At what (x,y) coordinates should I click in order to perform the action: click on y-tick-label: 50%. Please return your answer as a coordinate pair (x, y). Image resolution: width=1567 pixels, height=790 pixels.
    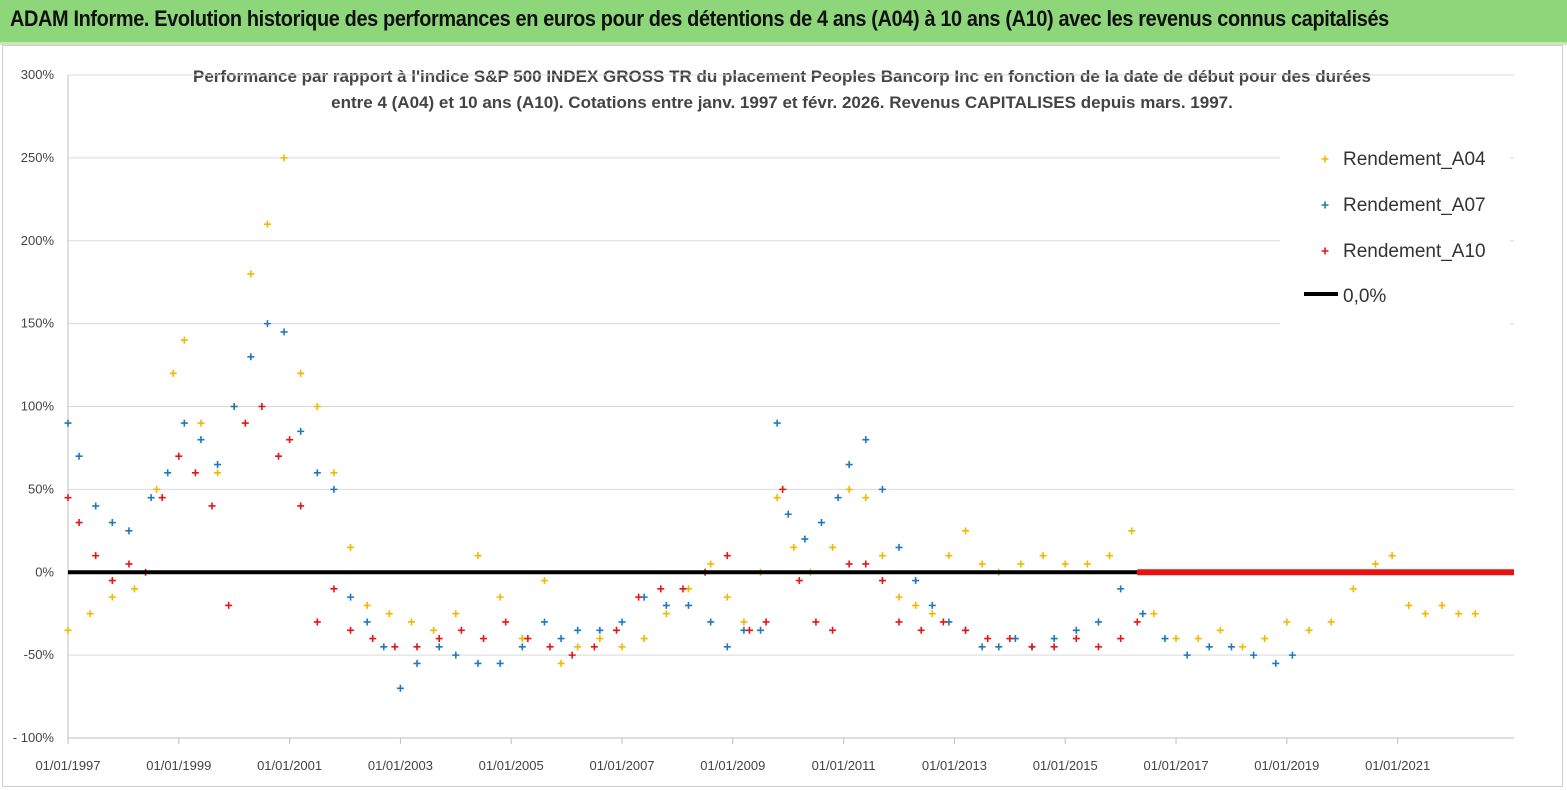
    Looking at the image, I should click on (41, 488).